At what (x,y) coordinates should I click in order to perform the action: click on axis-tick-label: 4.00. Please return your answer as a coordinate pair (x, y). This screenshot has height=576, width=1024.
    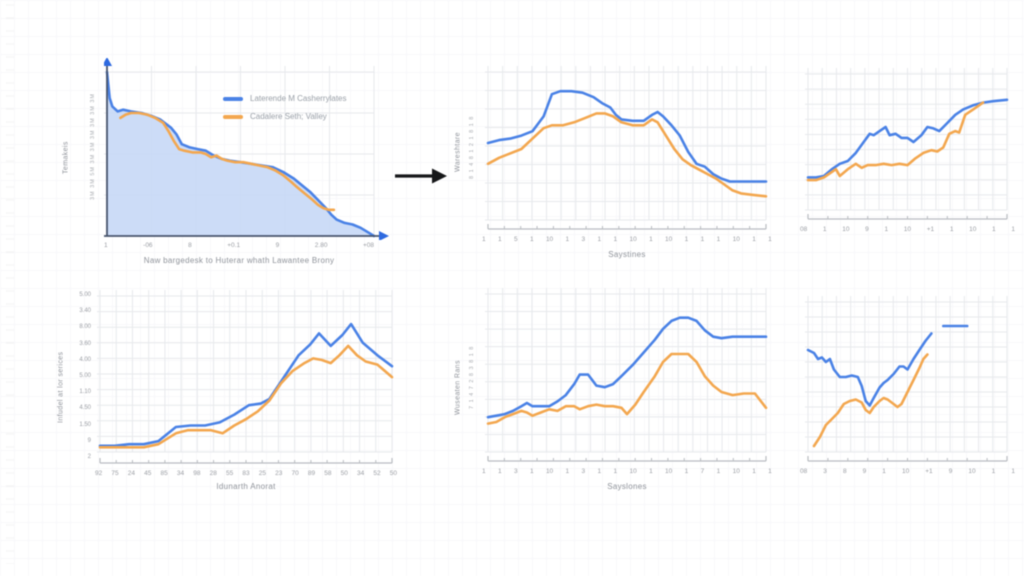
    Looking at the image, I should click on (85, 359).